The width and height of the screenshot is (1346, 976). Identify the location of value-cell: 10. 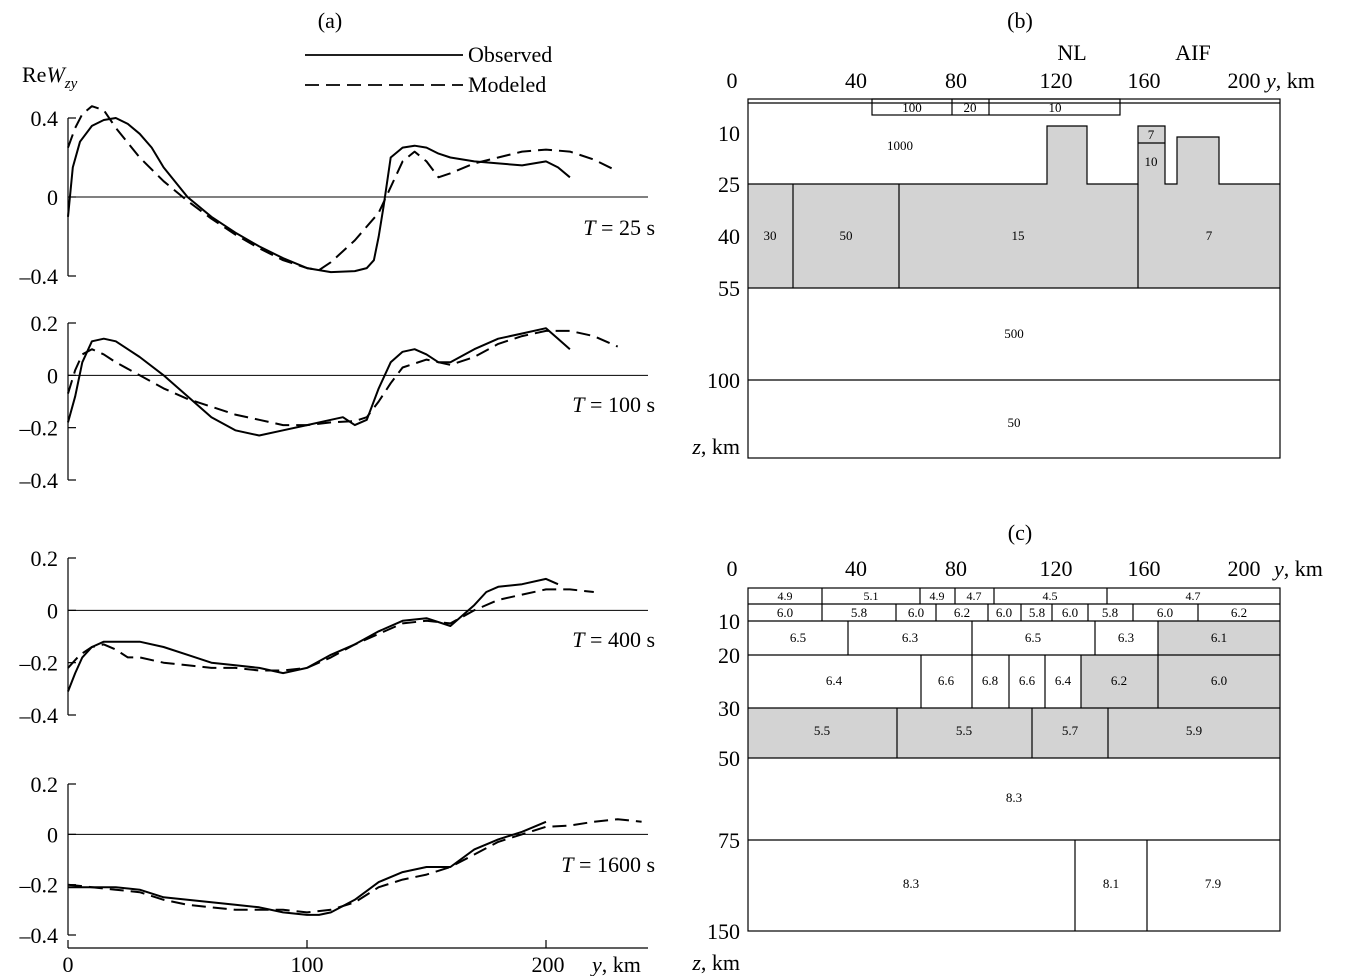
(1055, 107).